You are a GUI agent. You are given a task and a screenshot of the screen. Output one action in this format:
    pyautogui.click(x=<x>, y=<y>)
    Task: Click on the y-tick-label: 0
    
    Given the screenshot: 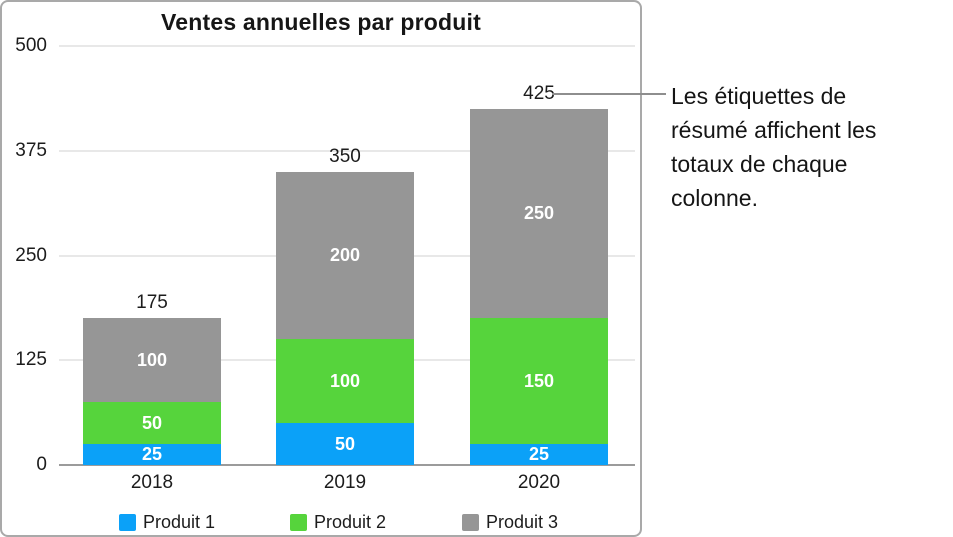 What is the action you would take?
    pyautogui.click(x=41, y=464)
    